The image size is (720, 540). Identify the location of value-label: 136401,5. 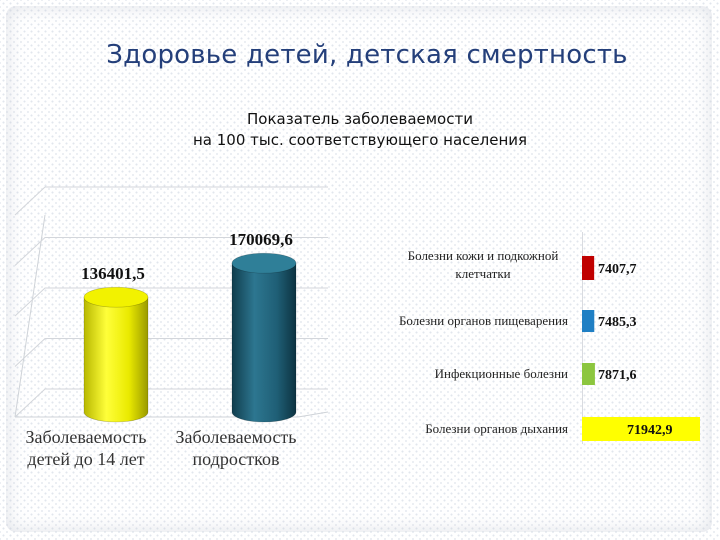
(113, 273).